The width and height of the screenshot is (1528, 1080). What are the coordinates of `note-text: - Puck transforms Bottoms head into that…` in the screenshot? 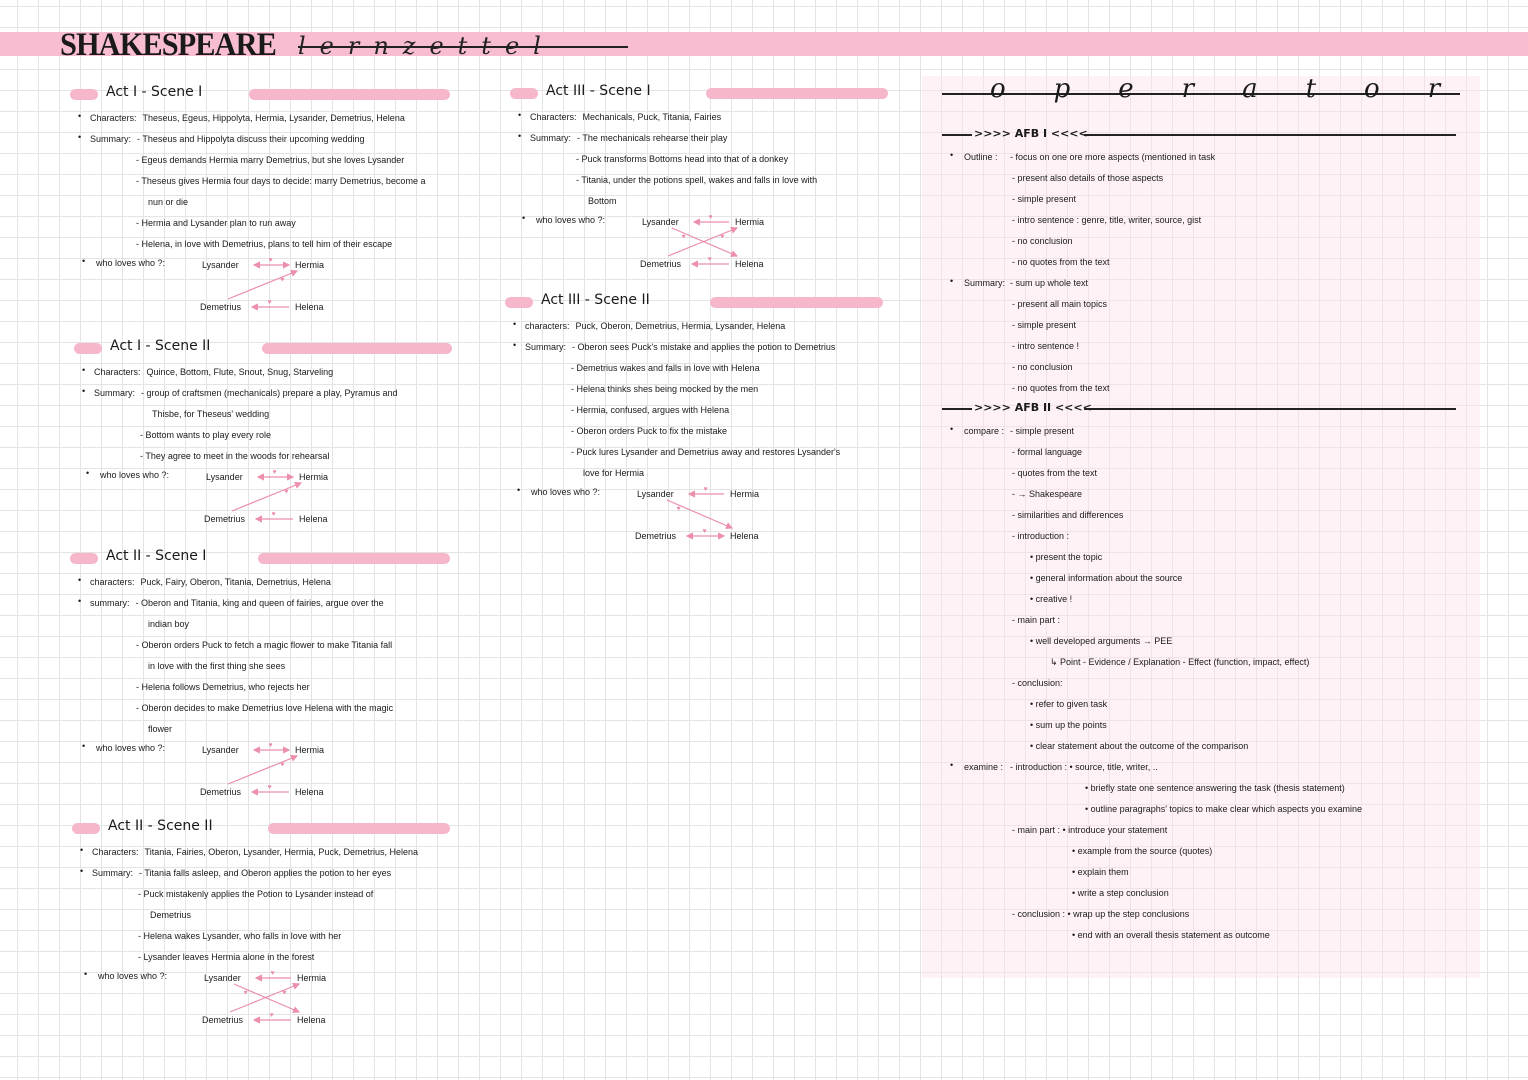 It's located at (682, 159).